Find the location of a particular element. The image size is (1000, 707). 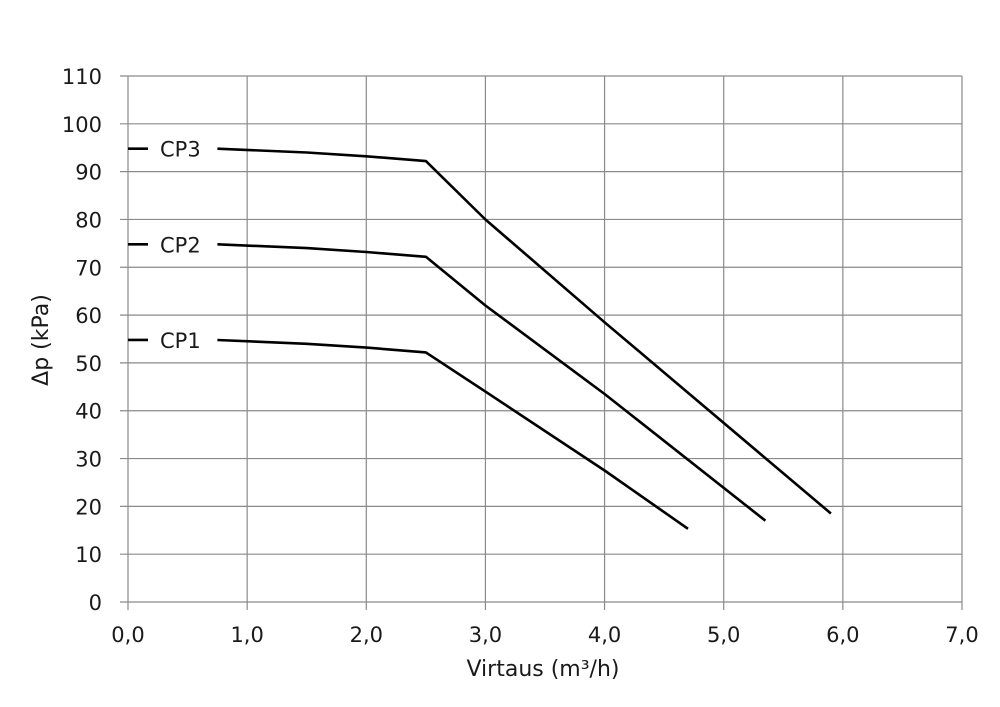

x-tick-label: 1,0 is located at coordinates (246, 635).